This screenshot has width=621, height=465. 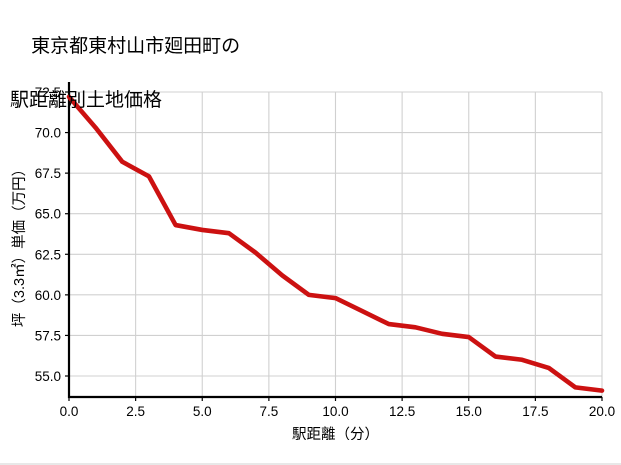 I want to click on x-tick-label: 17.5, so click(x=535, y=411).